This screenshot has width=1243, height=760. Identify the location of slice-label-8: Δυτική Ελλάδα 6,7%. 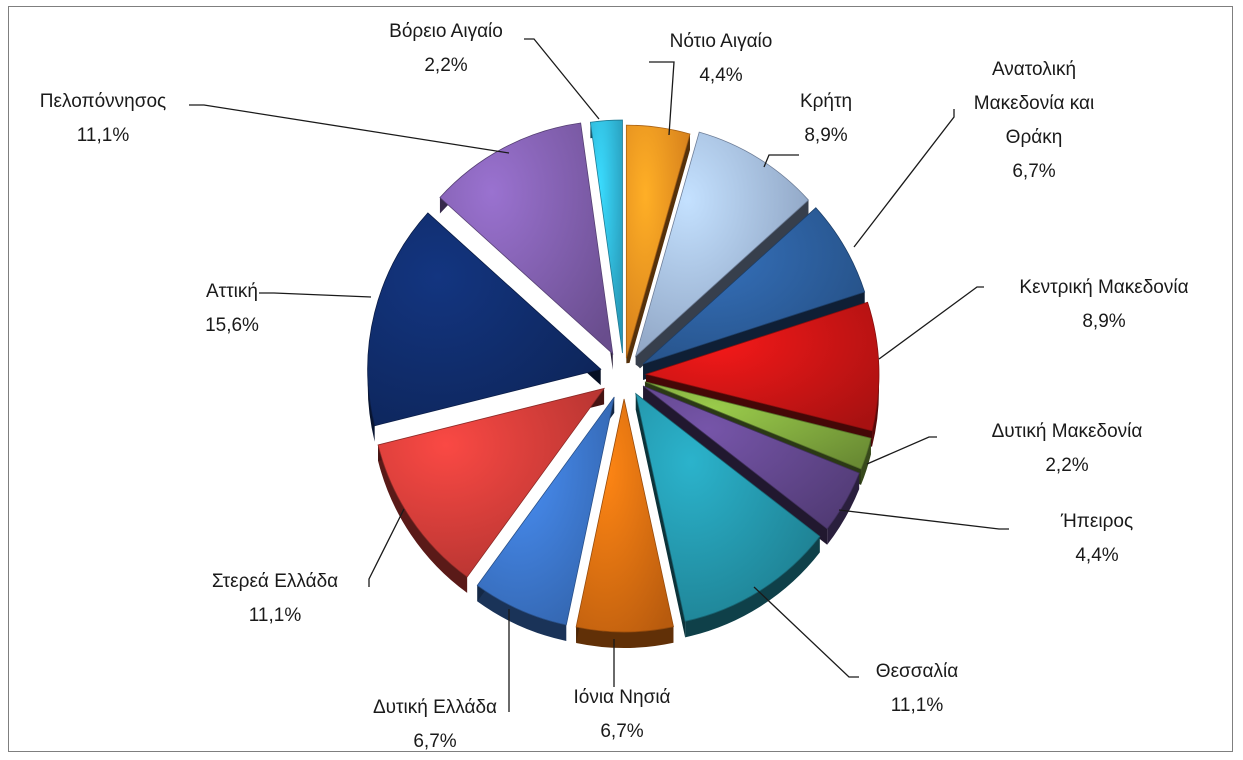
(435, 724).